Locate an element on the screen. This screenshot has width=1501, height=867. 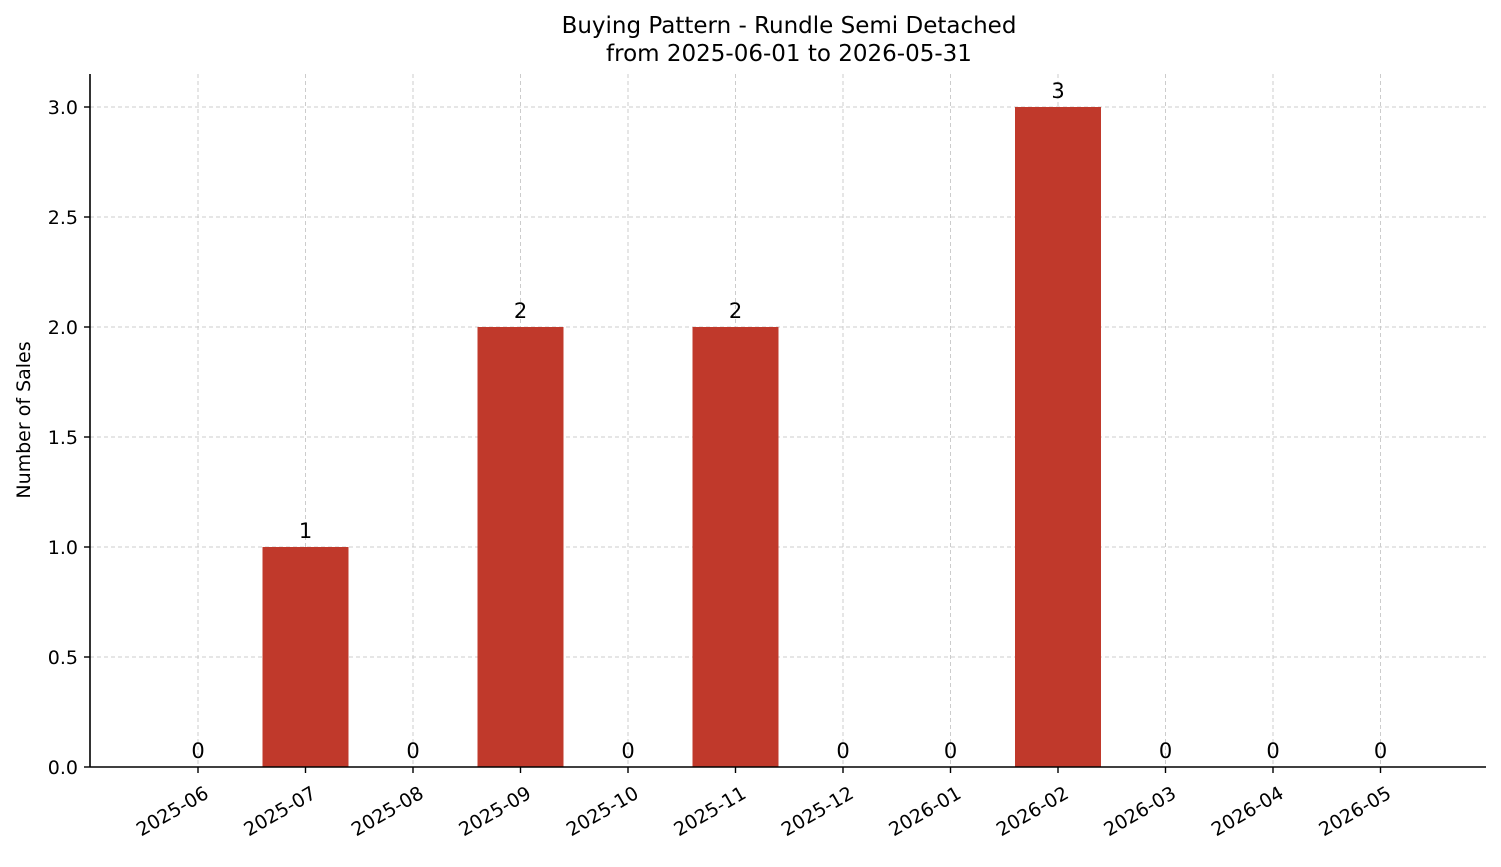
x-tick-label: 2025-11 is located at coordinates (710, 811).